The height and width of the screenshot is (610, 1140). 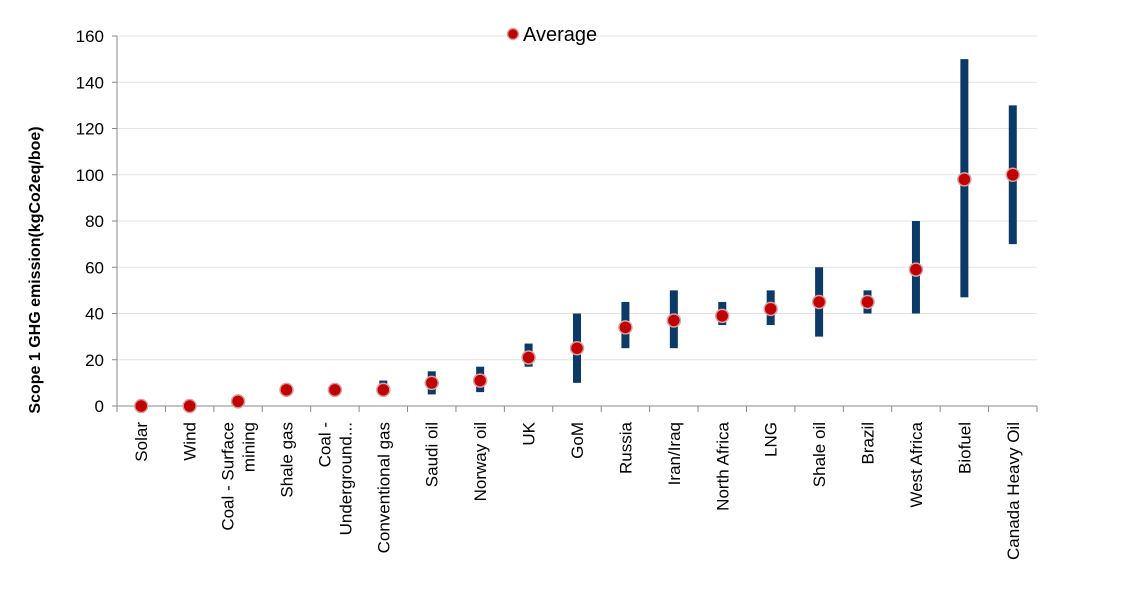 I want to click on y-tick-label: 60, so click(x=94, y=267).